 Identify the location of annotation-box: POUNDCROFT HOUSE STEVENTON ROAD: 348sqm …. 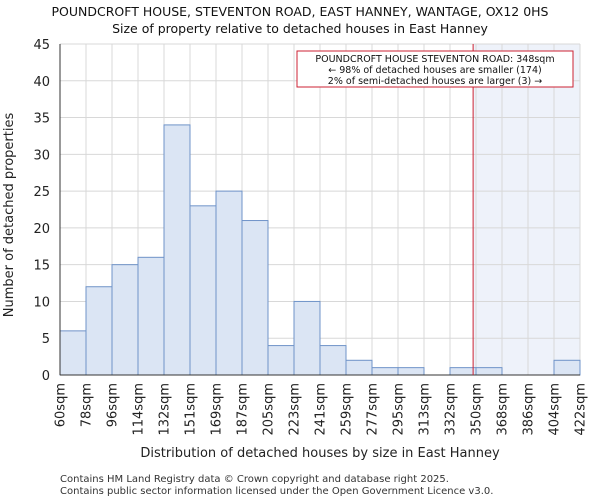
(435, 69).